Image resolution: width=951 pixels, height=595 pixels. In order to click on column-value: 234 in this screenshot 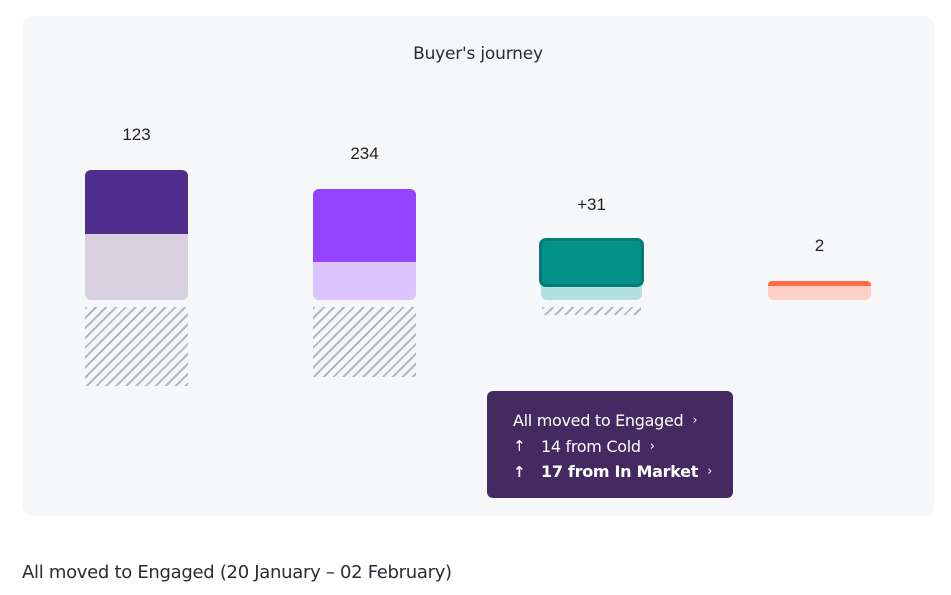, I will do `click(364, 153)`.